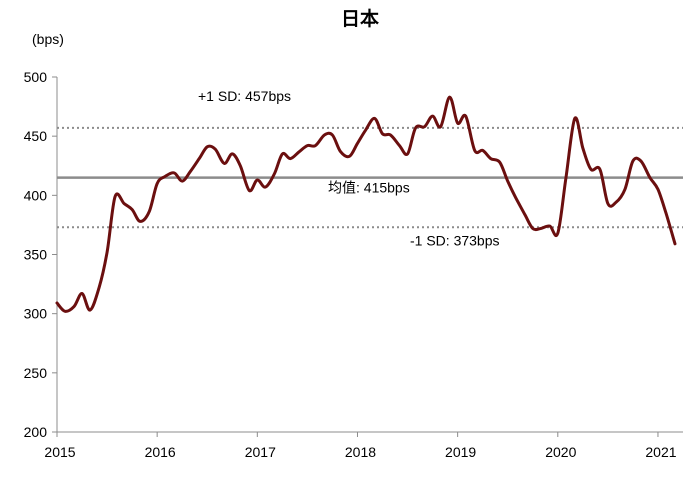  What do you see at coordinates (244, 96) in the screenshot?
I see `reference-line-label: +1 SD: 457bps` at bounding box center [244, 96].